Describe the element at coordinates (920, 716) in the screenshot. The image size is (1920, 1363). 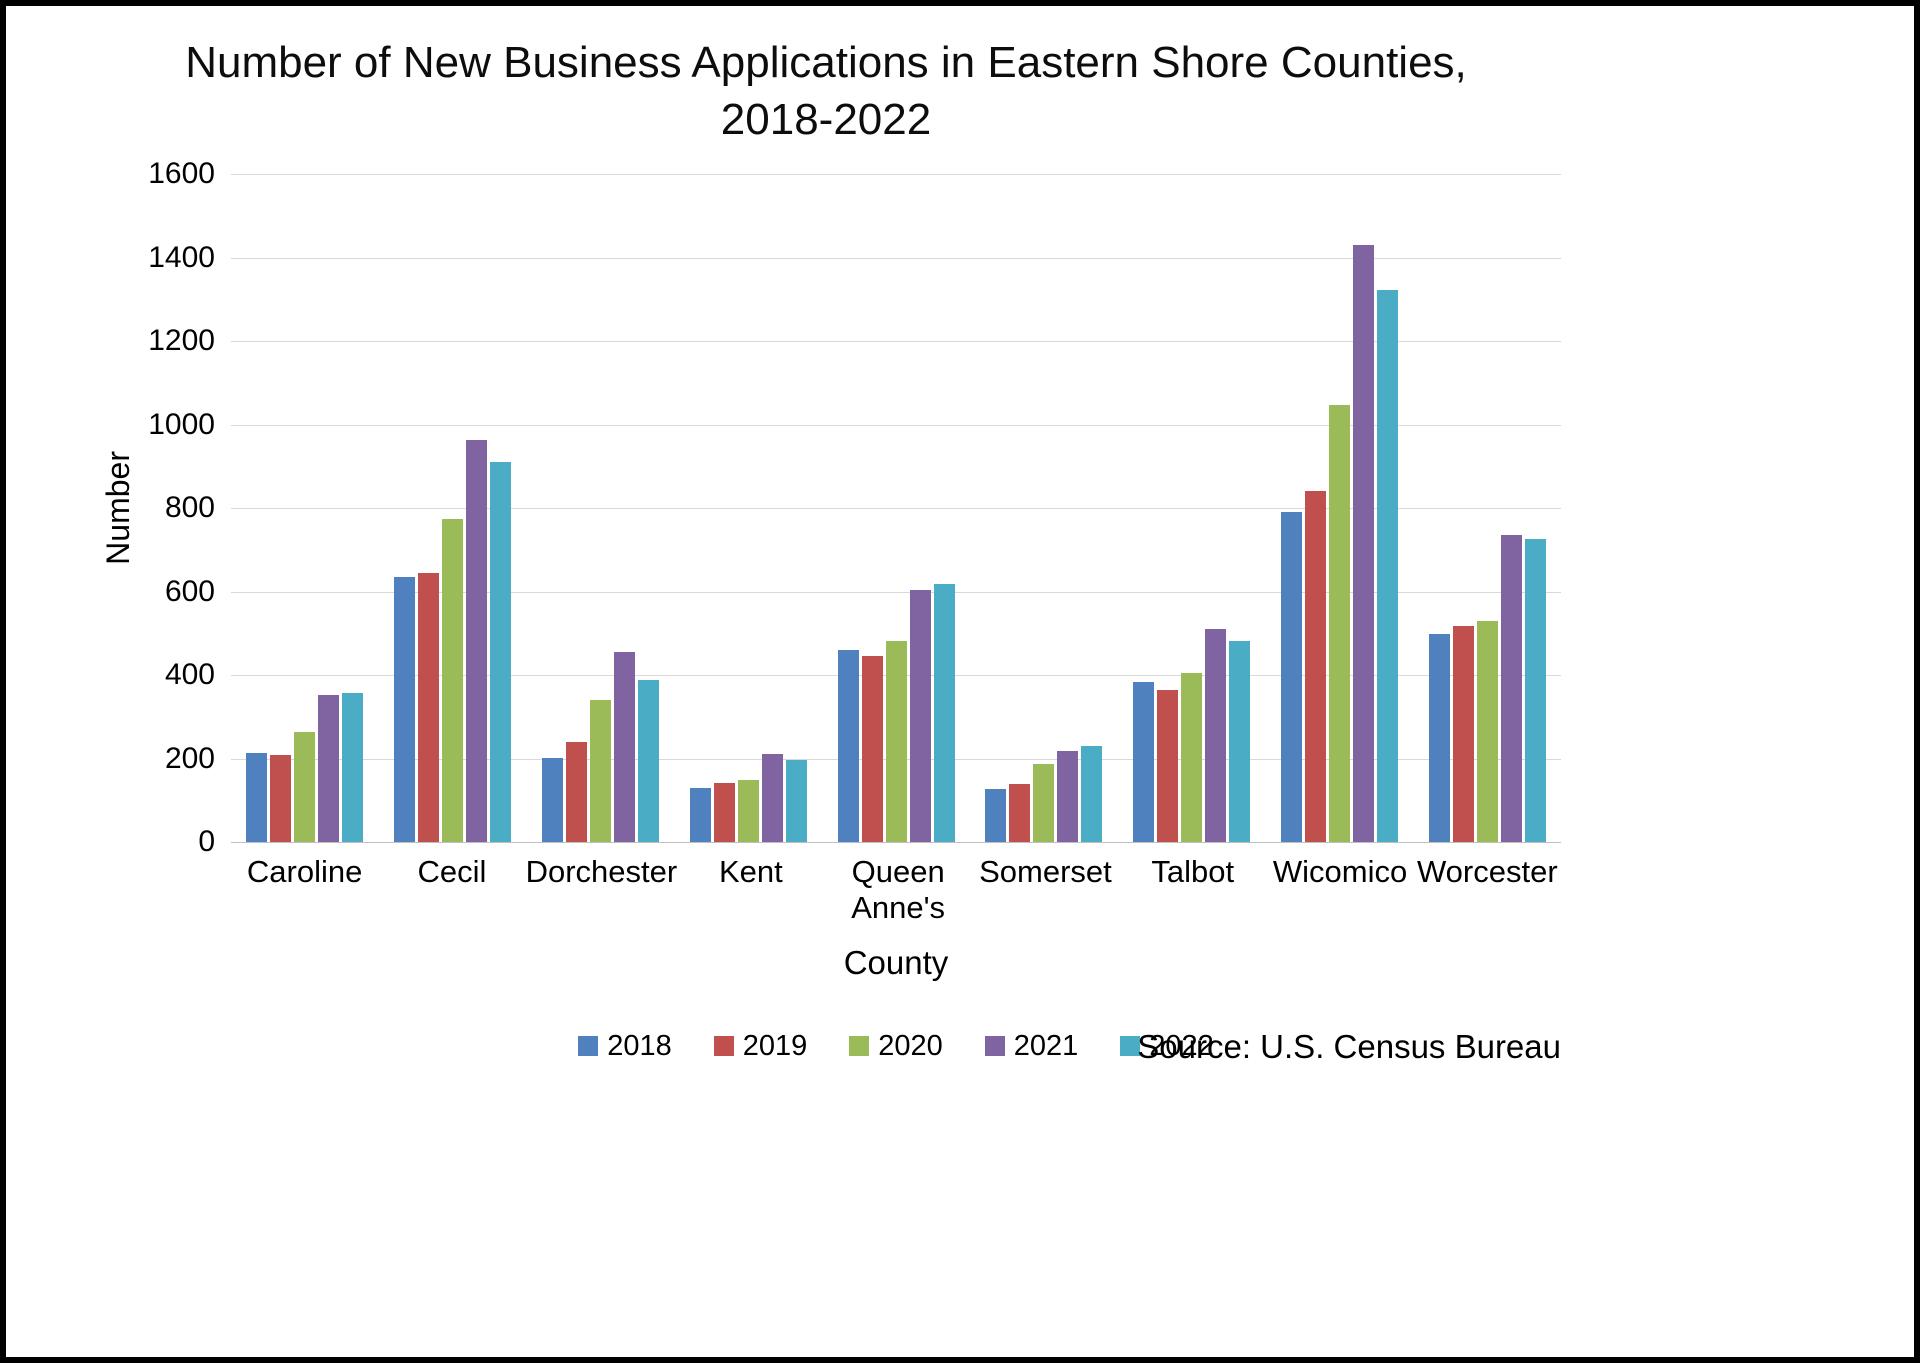
I see `bar-queen-anne-s-2021` at that location.